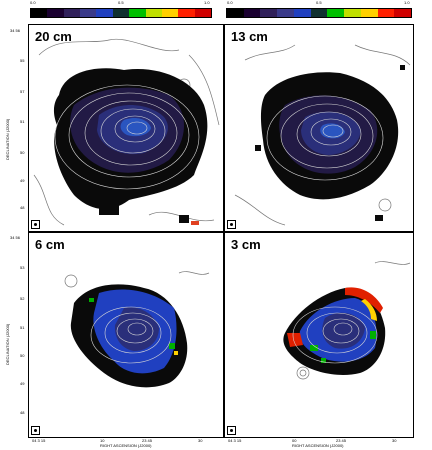 The width and height of the screenshot is (432, 450). Describe the element at coordinates (7, 139) in the screenshot. I see `y-axis-label-top: DECLINATION (J2000)` at that location.